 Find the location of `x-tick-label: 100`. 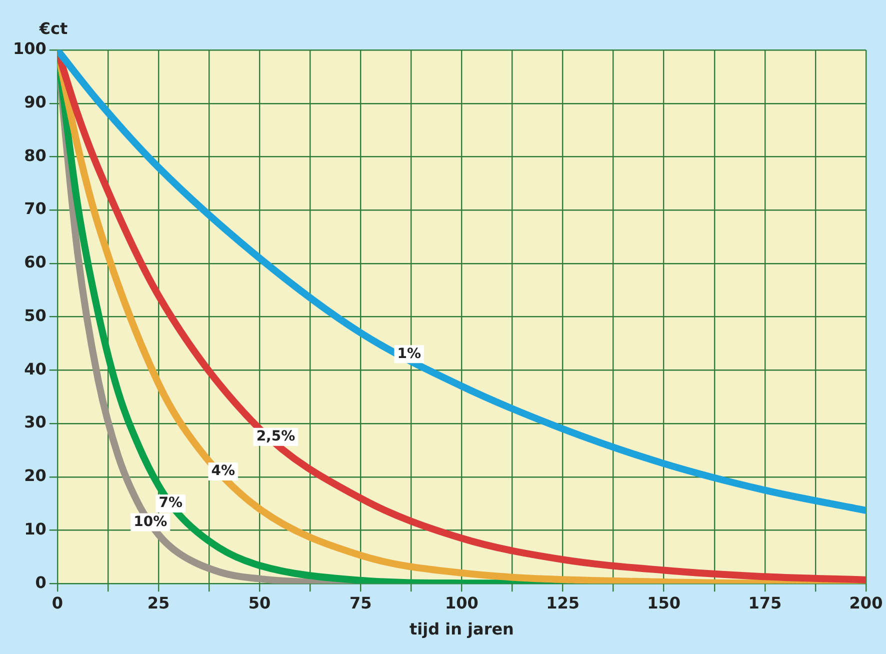

x-tick-label: 100 is located at coordinates (461, 602).